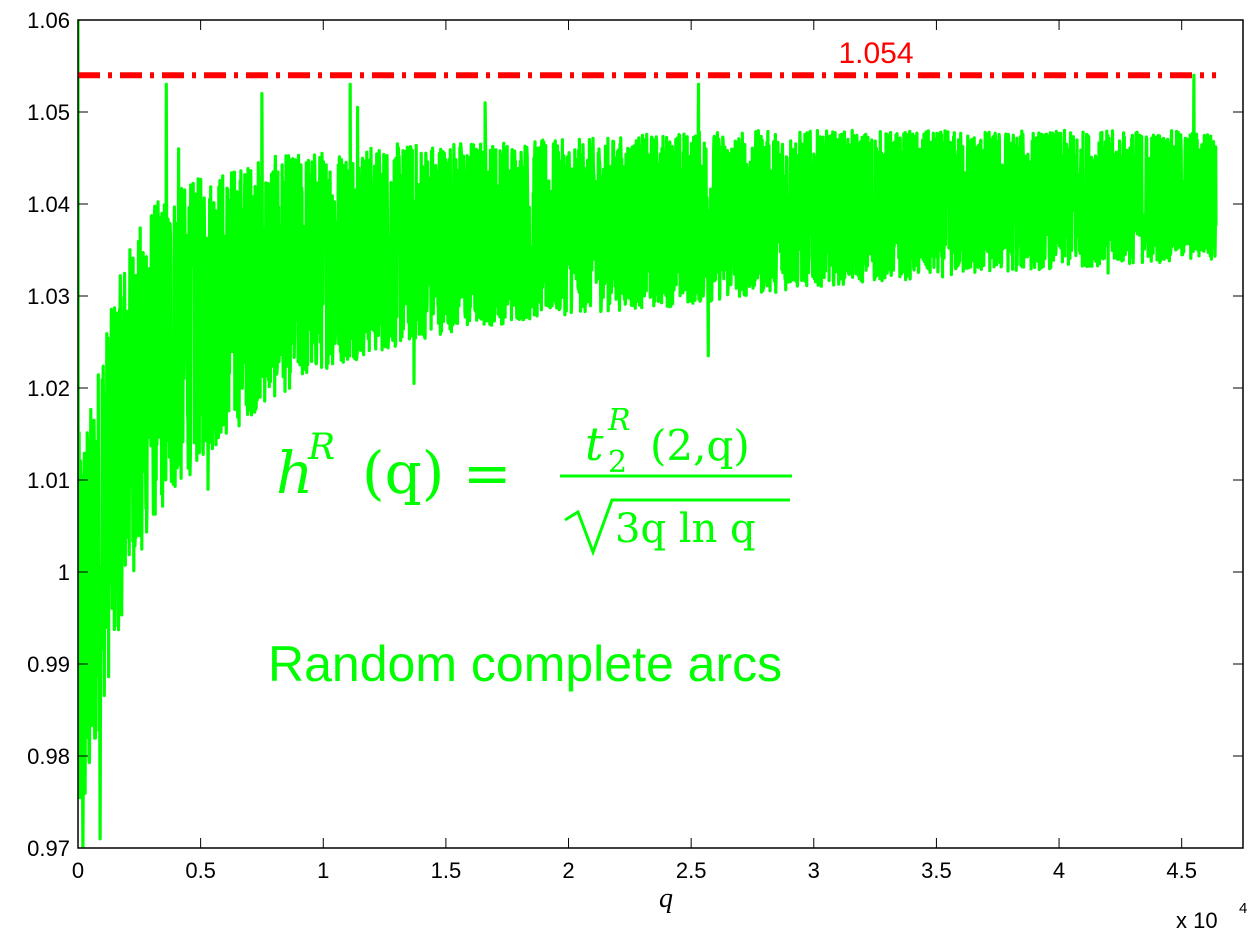  Describe the element at coordinates (48, 664) in the screenshot. I see `y-tick-label: 0.99` at that location.